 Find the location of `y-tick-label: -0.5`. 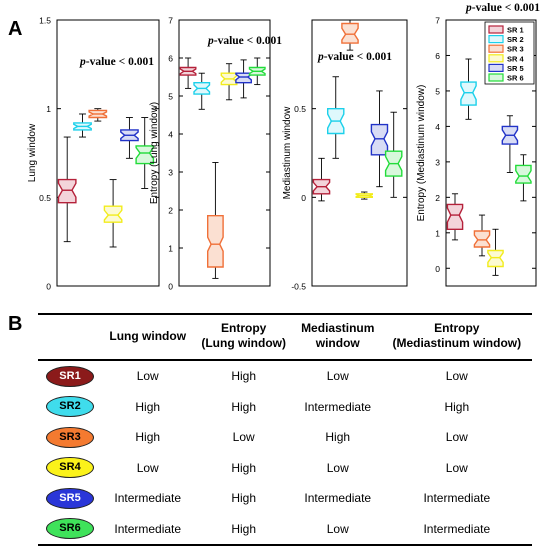

y-tick-label: -0.5 is located at coordinates (298, 287).